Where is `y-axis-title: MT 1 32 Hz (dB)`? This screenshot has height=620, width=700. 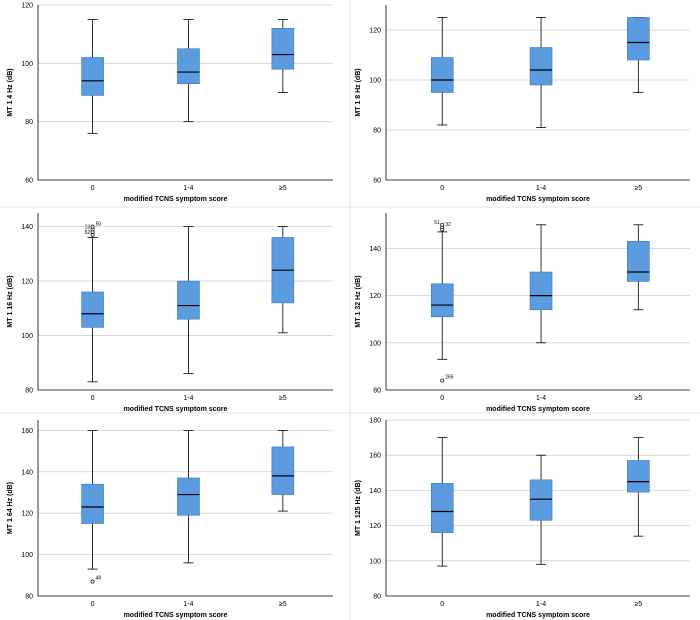
y-axis-title: MT 1 32 Hz (dB) is located at coordinates (358, 301).